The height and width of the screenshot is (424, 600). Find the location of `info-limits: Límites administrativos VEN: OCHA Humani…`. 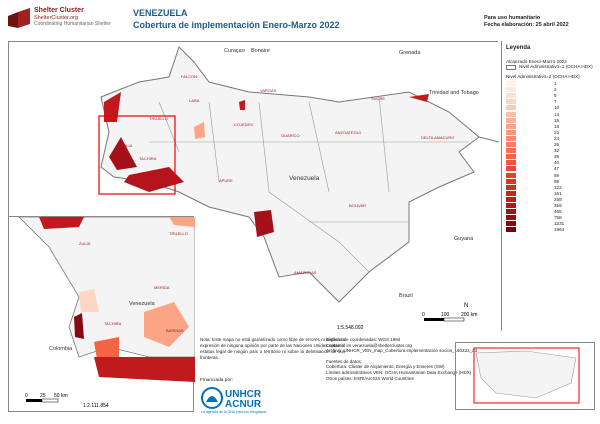

info-limits: Límites administrativos VEN: OCHA Humani… is located at coordinates (399, 372).